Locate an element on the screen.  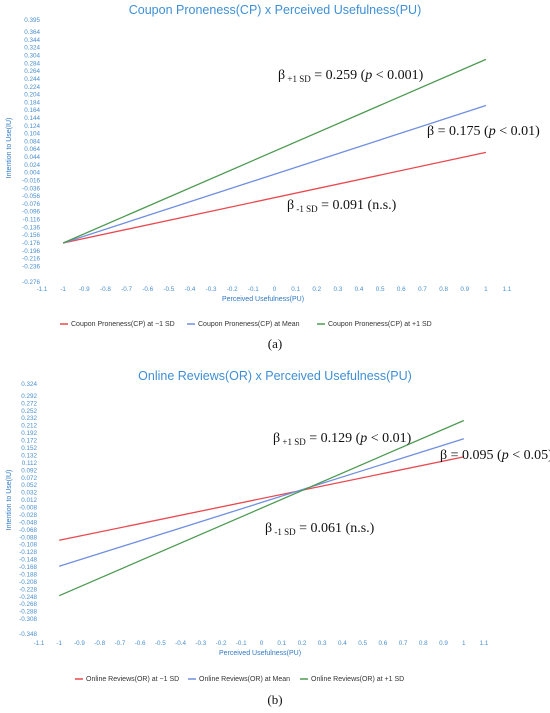
x-tick-label: 0 is located at coordinates (262, 643).